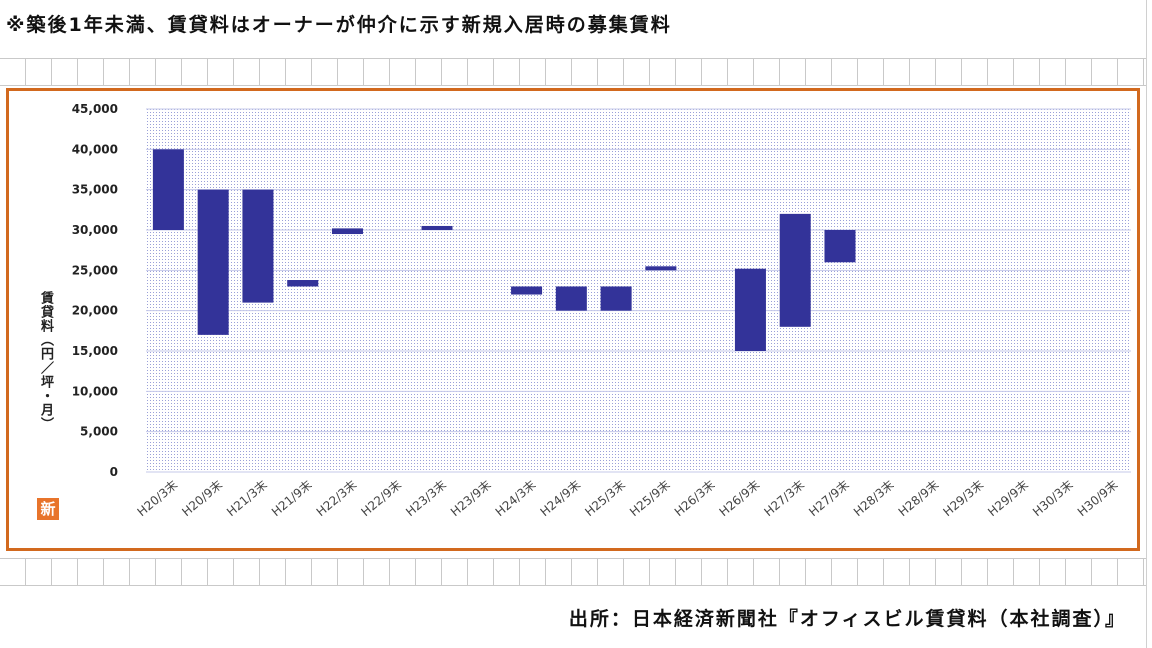 The height and width of the screenshot is (648, 1152). Describe the element at coordinates (381, 499) in the screenshot. I see `x-tick-label: H22/9末` at that location.